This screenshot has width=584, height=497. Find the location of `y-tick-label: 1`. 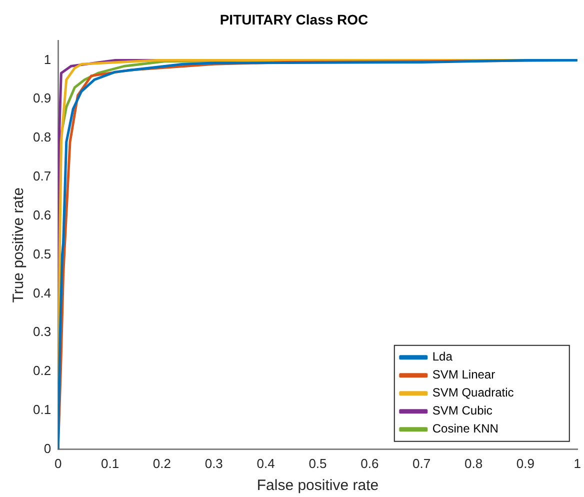

y-tick-label: 1 is located at coordinates (48, 59).